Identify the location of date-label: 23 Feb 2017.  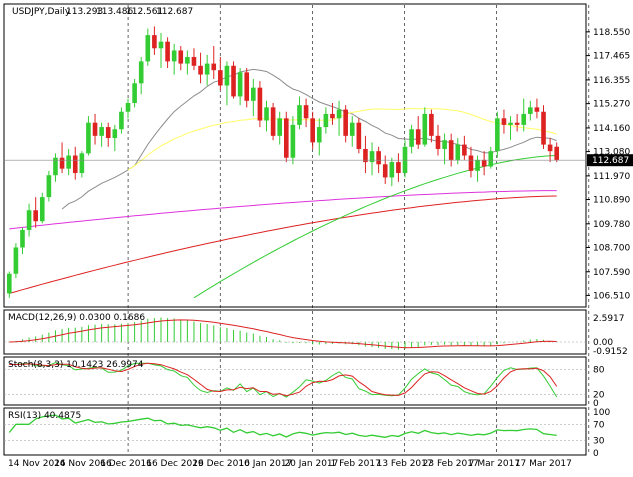
(451, 464).